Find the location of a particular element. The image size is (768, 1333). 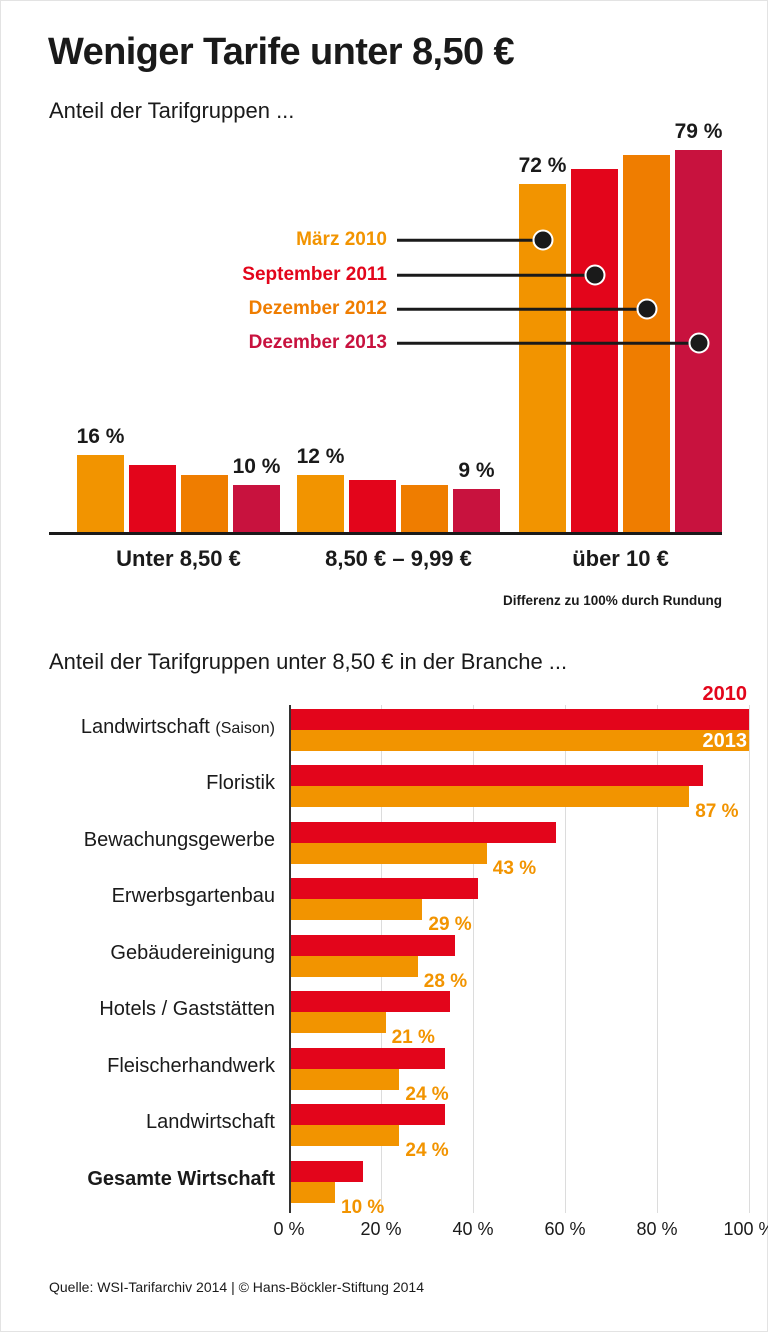

chart1-legend-label: Dezember 2013 is located at coordinates (317, 342).